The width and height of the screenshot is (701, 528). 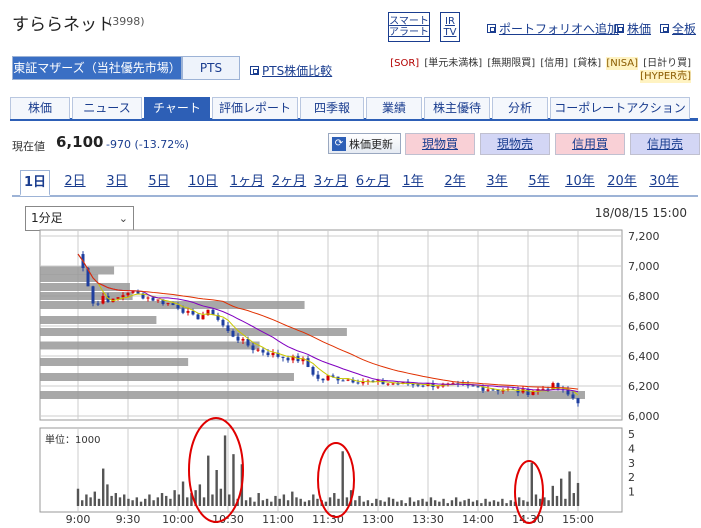 What do you see at coordinates (667, 63) in the screenshot?
I see `tag-day-buy: [日計り買]` at bounding box center [667, 63].